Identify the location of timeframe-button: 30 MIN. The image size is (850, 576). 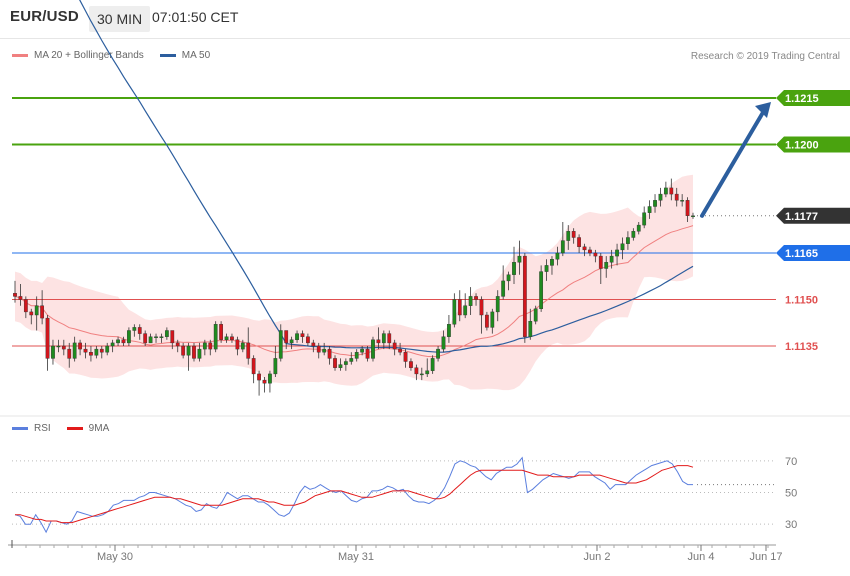
(120, 19).